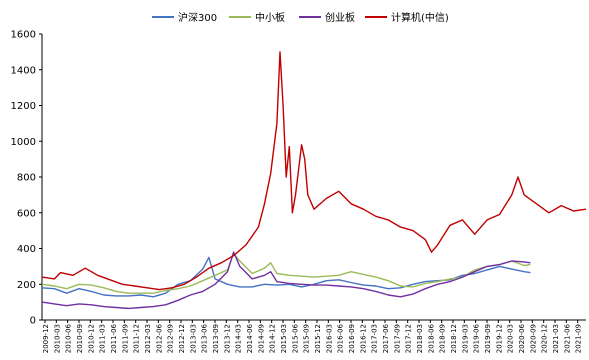 The height and width of the screenshot is (360, 589). What do you see at coordinates (46, 338) in the screenshot?
I see `x-tick-label: 2009-12` at bounding box center [46, 338].